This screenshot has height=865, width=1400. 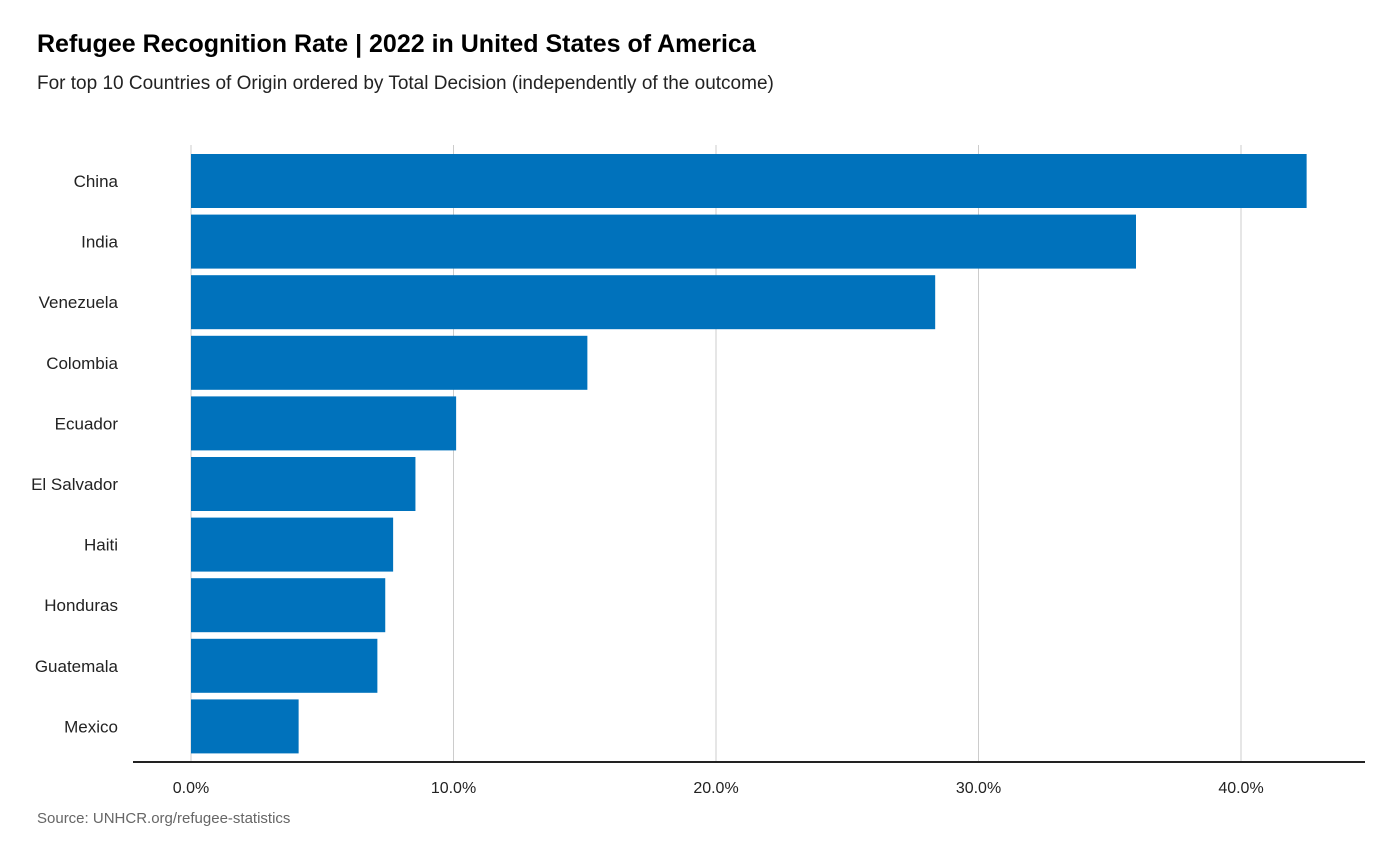 What do you see at coordinates (978, 788) in the screenshot?
I see `x-tick-label-3: 30.0%` at bounding box center [978, 788].